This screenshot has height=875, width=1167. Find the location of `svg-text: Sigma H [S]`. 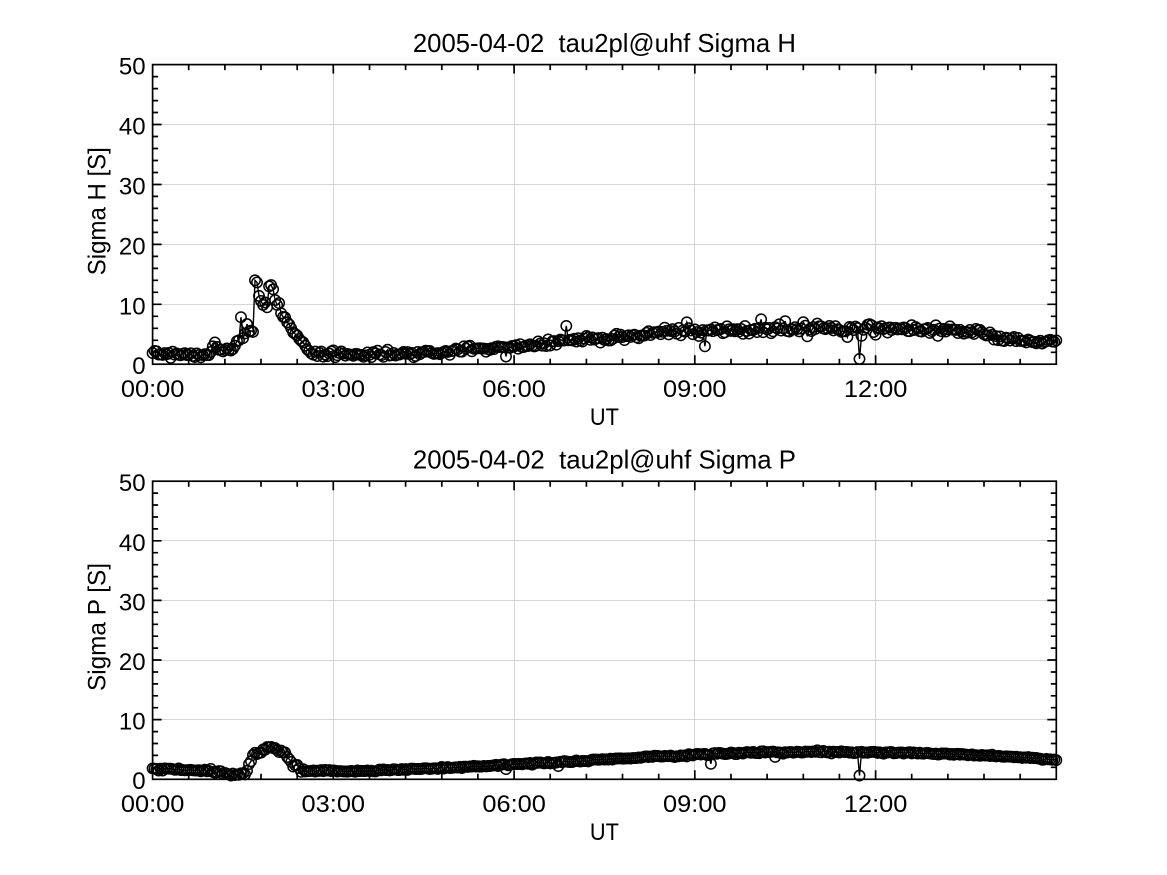

svg-text: Sigma H [S] is located at coordinates (98, 211).